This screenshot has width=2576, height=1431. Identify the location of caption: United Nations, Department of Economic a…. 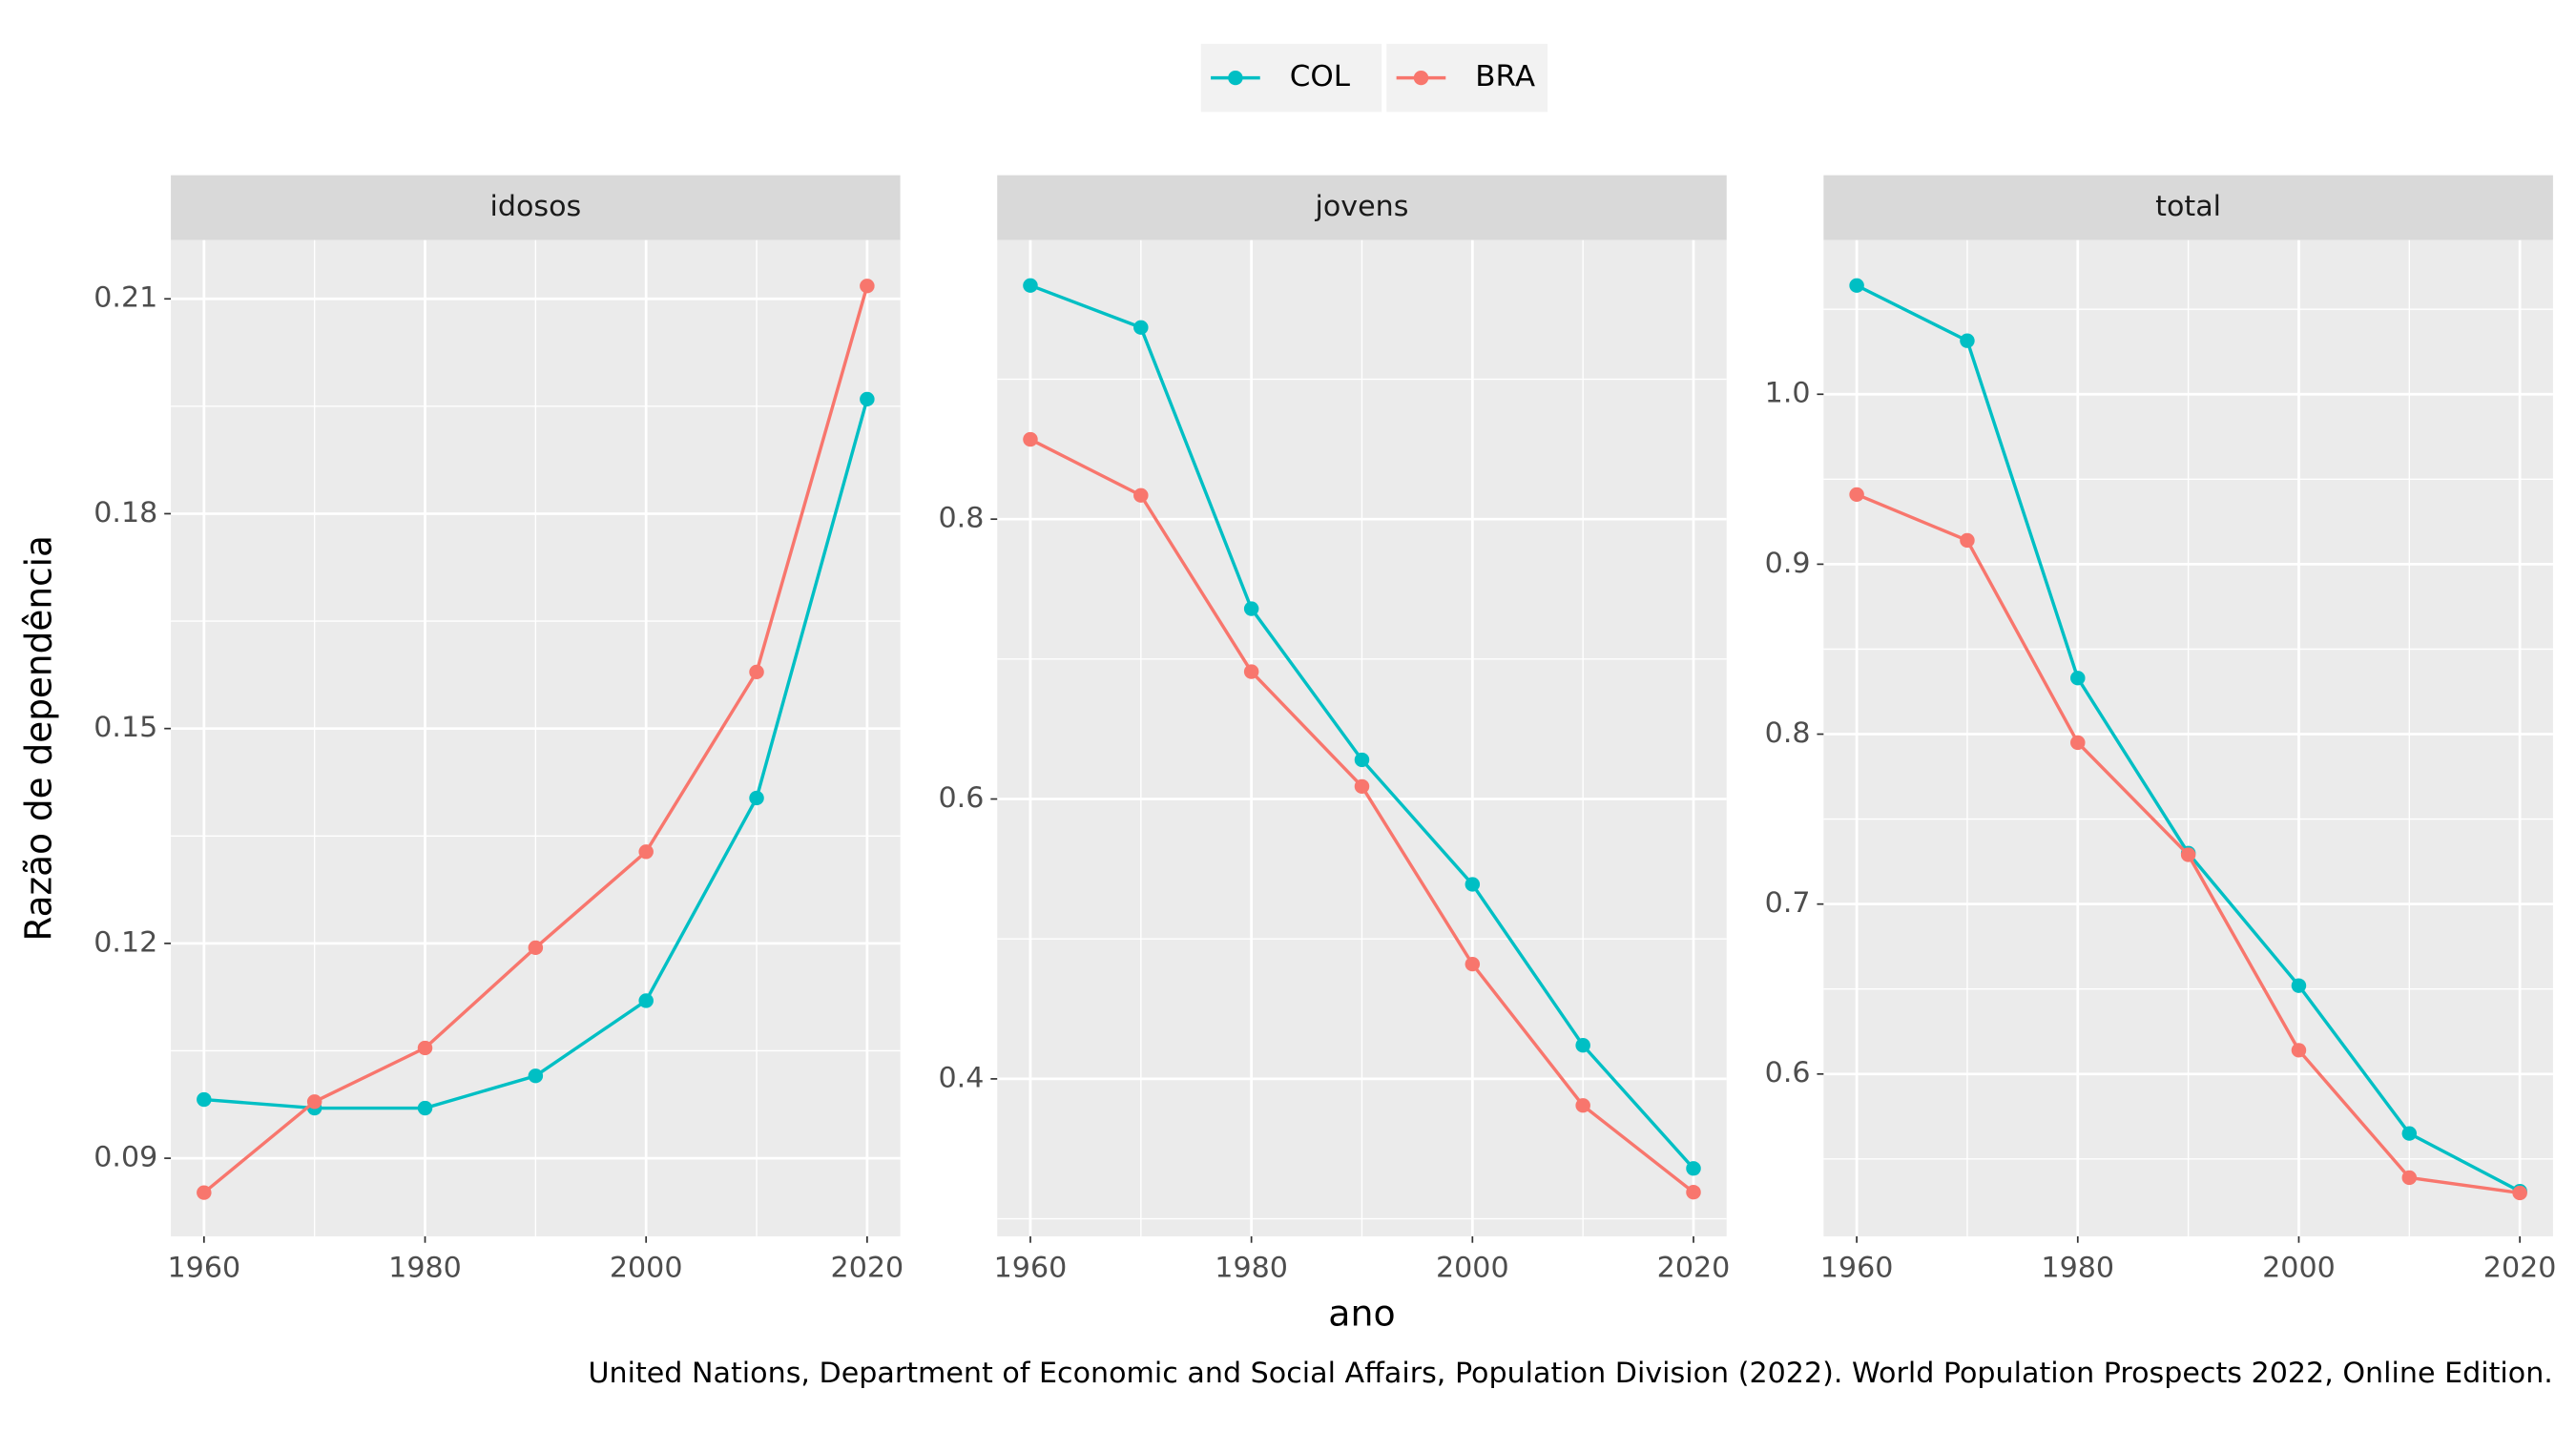
(1570, 1373).